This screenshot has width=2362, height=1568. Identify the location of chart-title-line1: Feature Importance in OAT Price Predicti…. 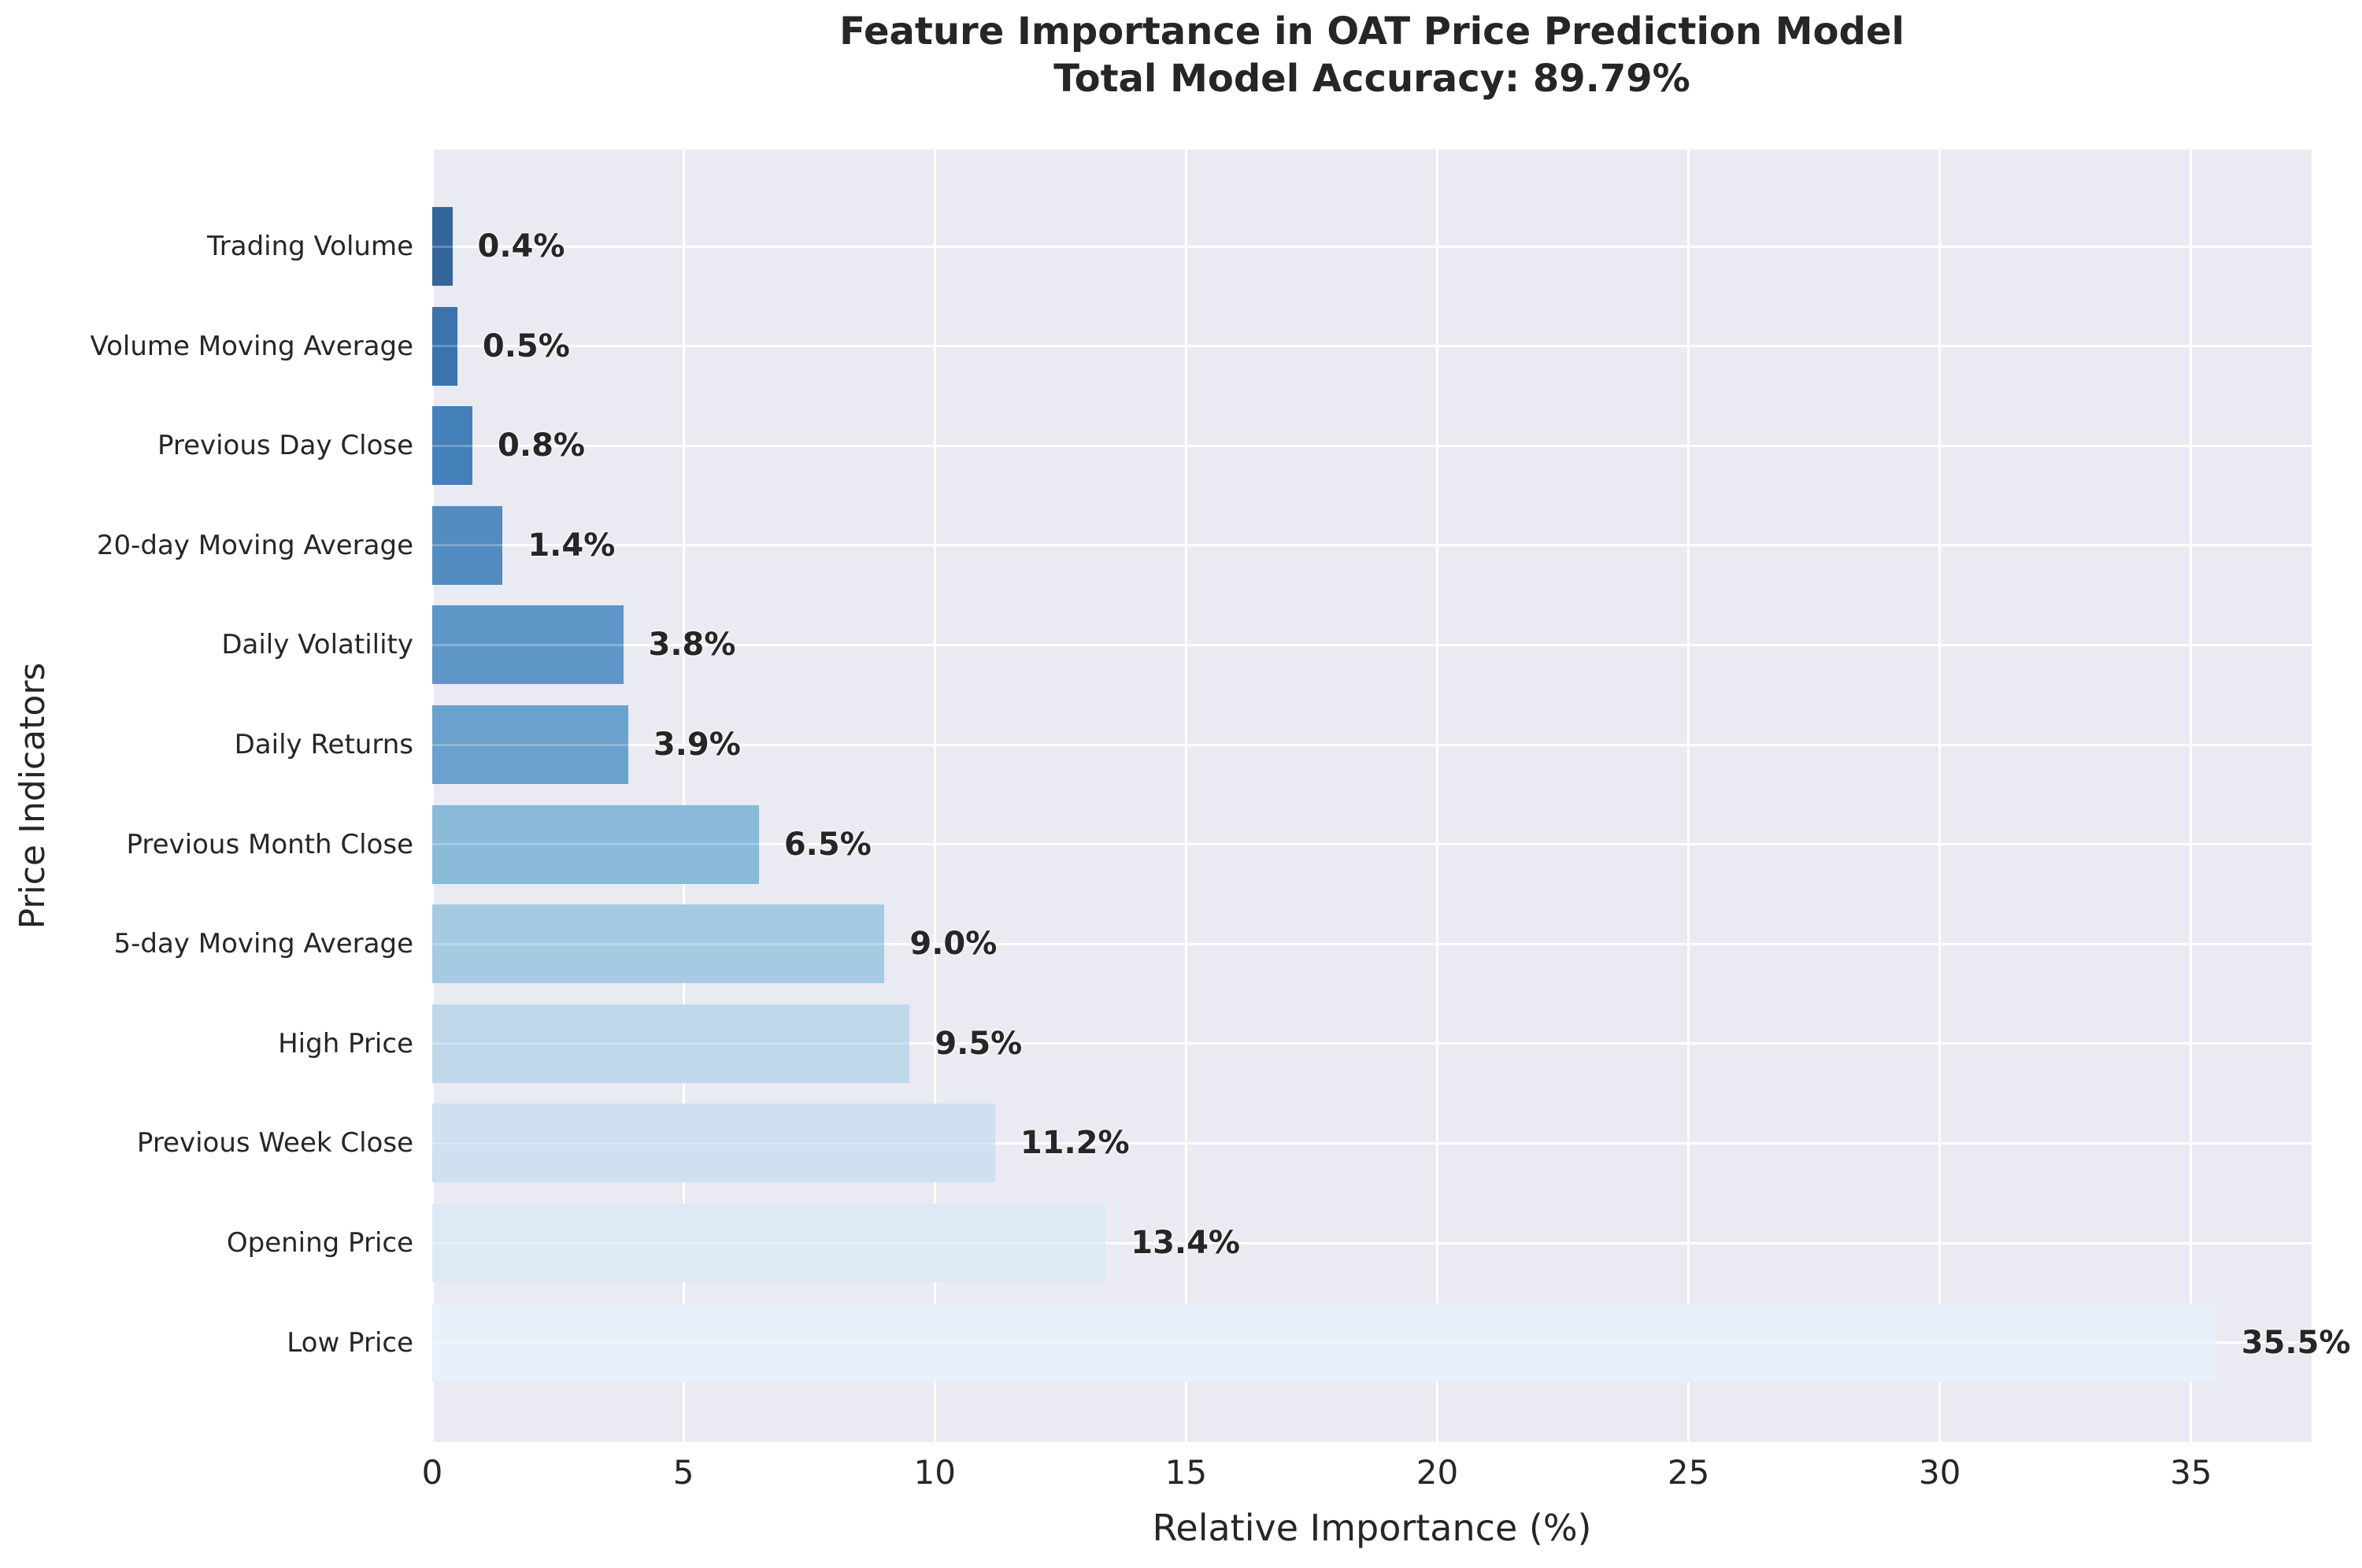
(1372, 32).